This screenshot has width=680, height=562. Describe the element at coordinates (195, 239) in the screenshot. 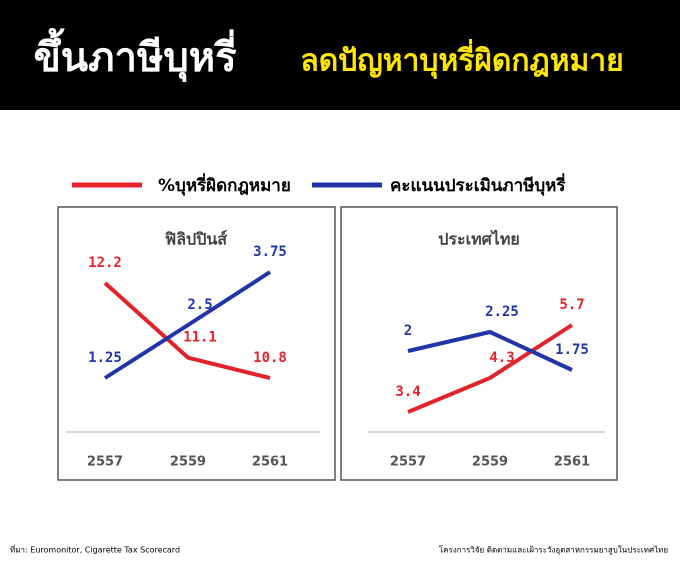

I see `panel-title: ฟิลิปปินส์` at that location.